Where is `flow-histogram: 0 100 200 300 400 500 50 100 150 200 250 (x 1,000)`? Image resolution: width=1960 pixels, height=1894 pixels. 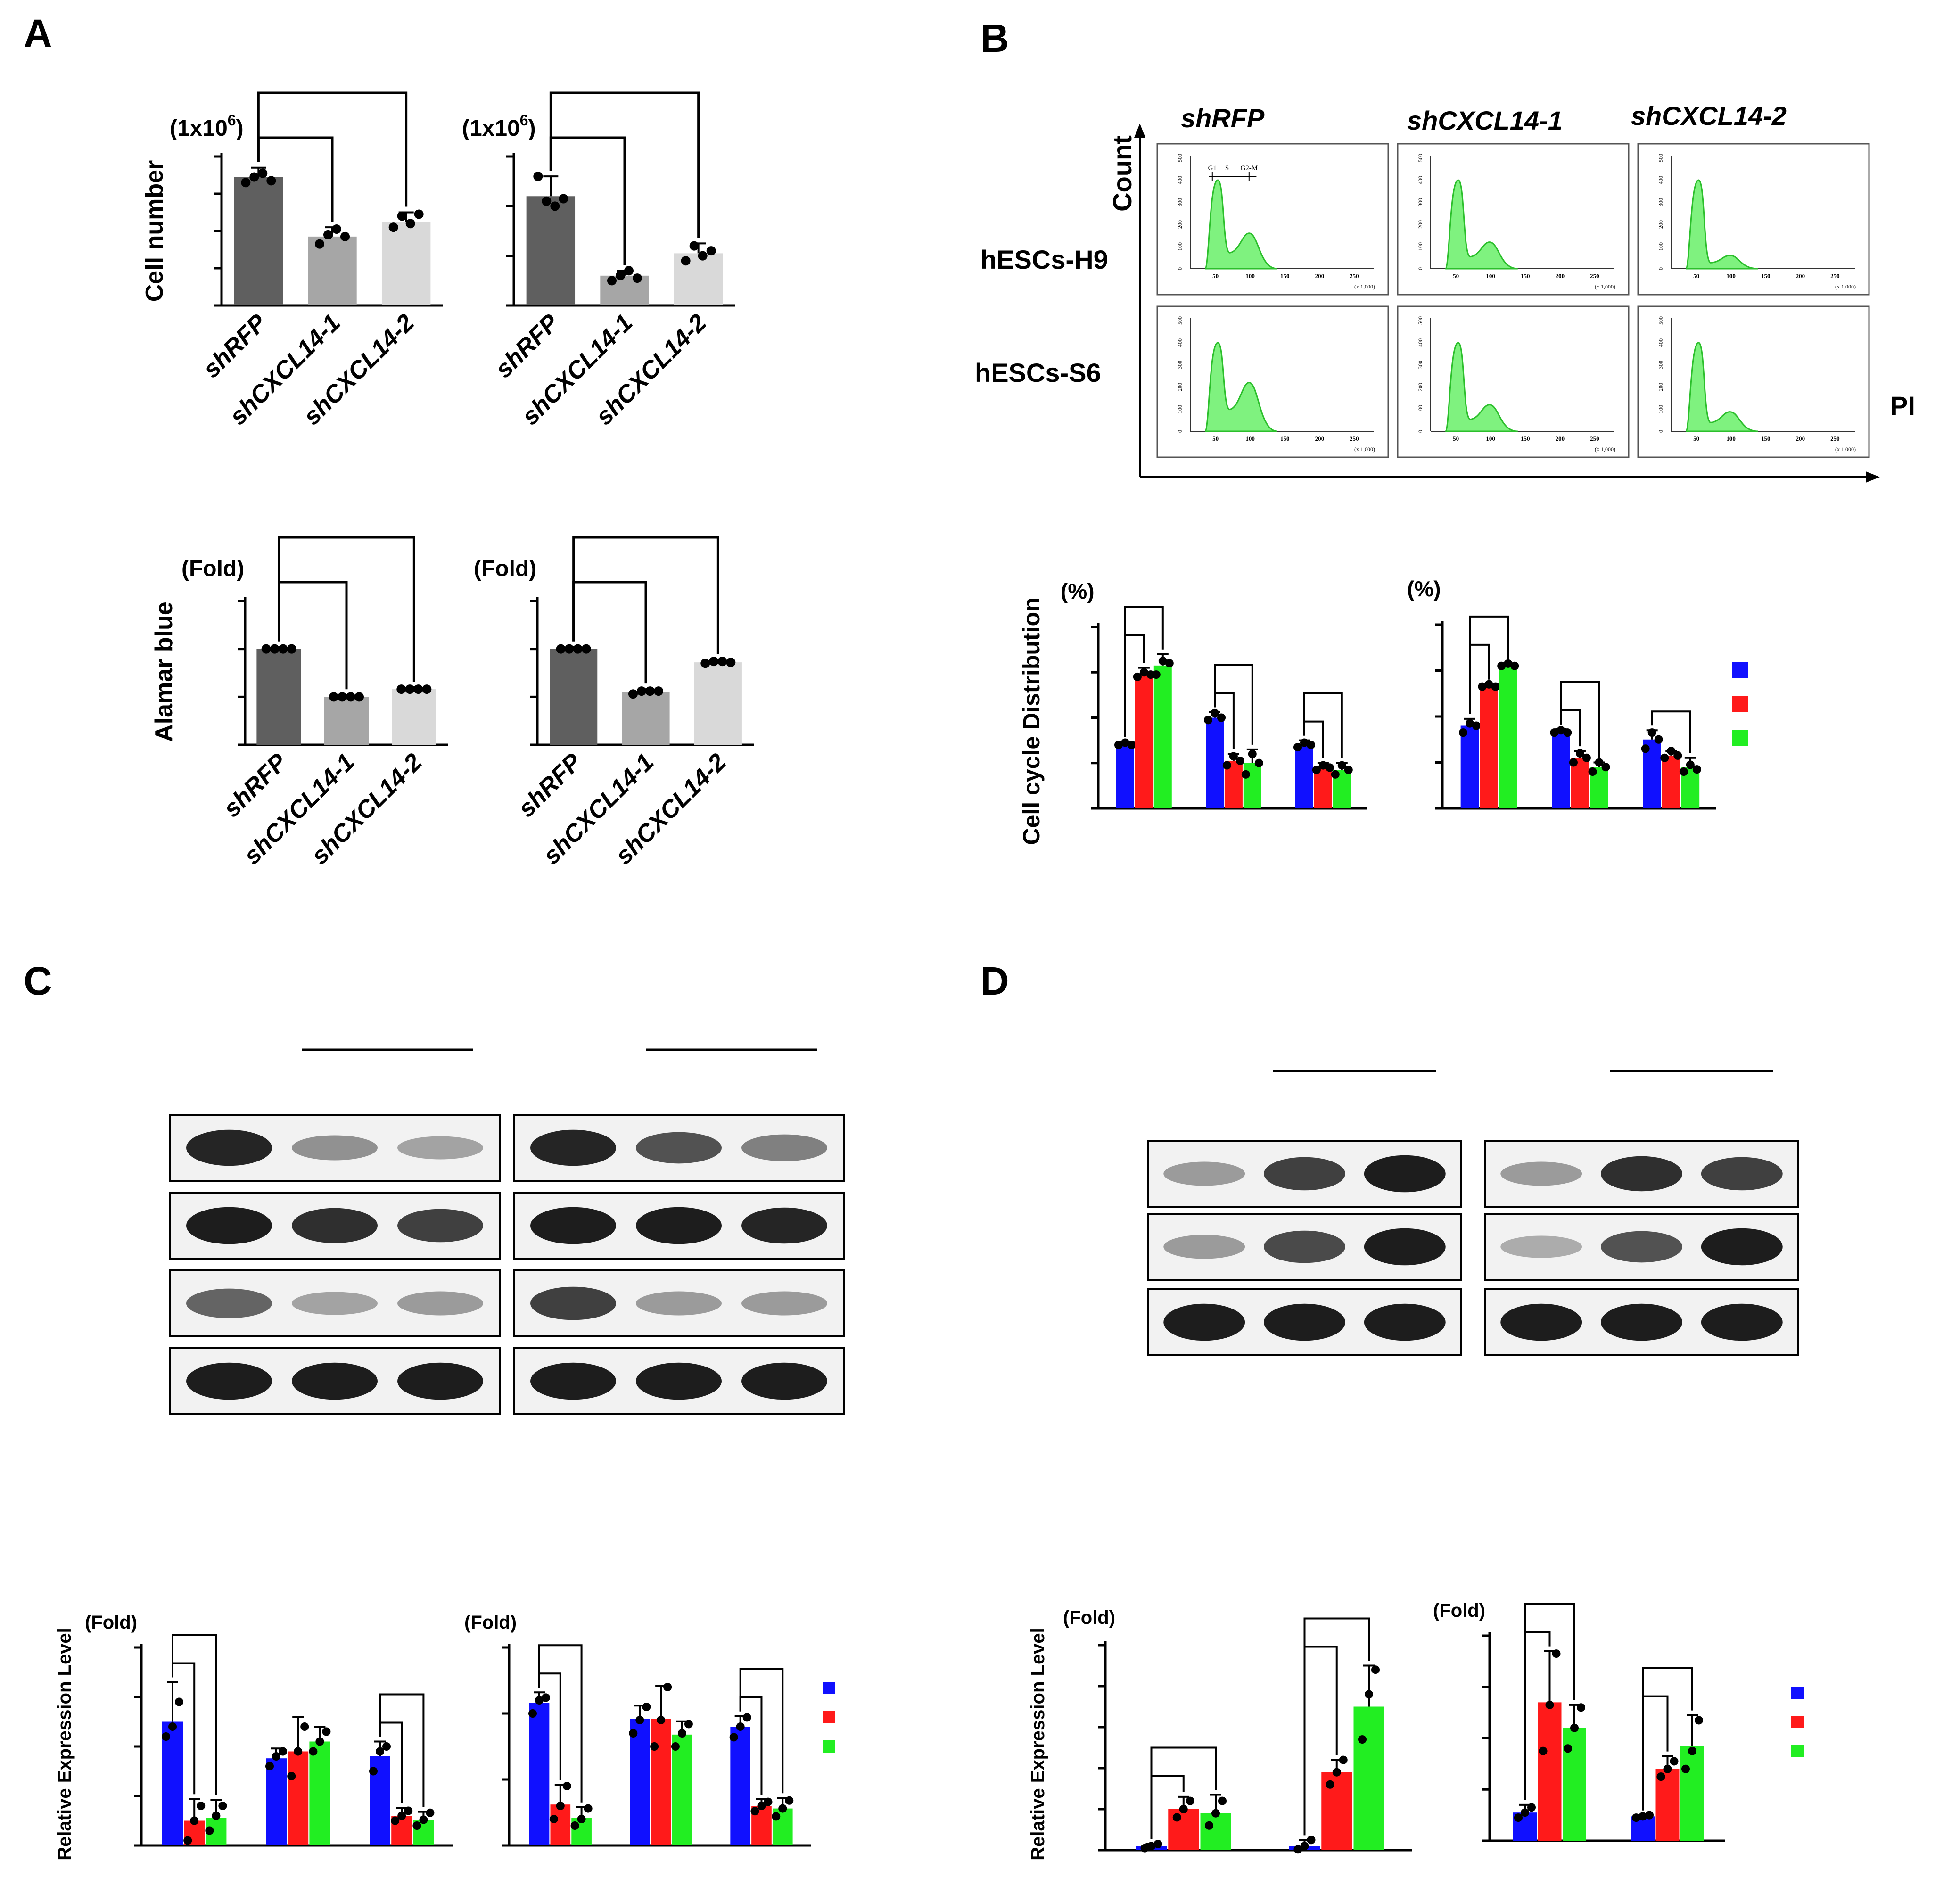 flow-histogram: 0 100 200 300 400 500 50 100 150 200 250 (x 1,000) is located at coordinates (1513, 219).